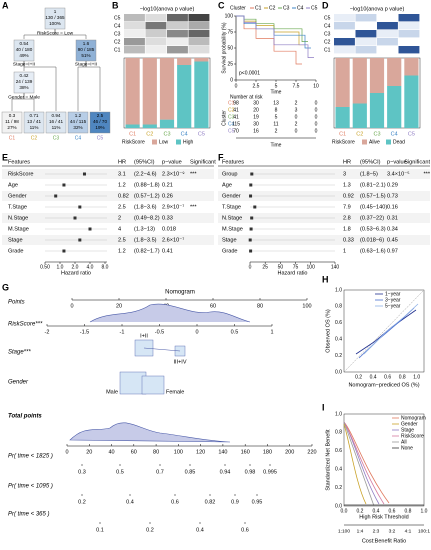  What do you see at coordinates (360, 511) in the screenshot?
I see `x-tick-label: 0.2` at bounding box center [360, 511].